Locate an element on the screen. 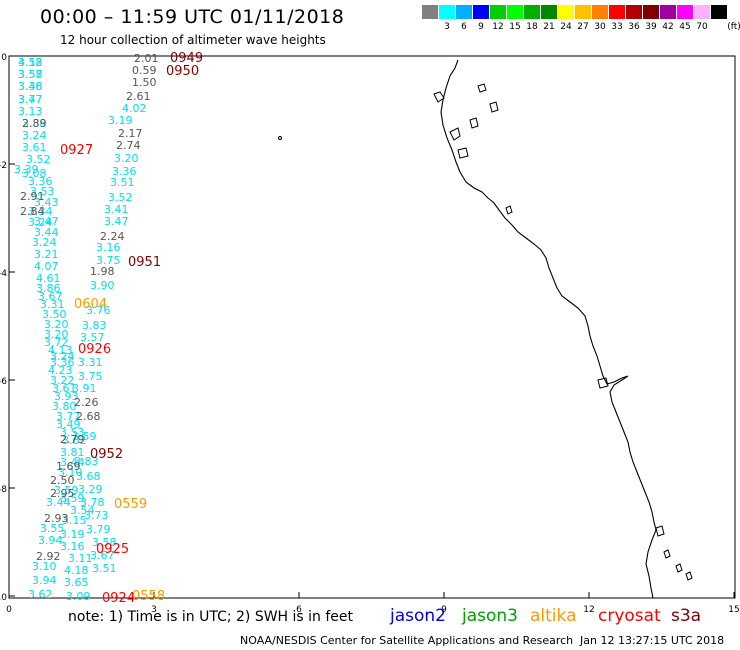 The width and height of the screenshot is (740, 650). legend-label: 36 is located at coordinates (634, 27).